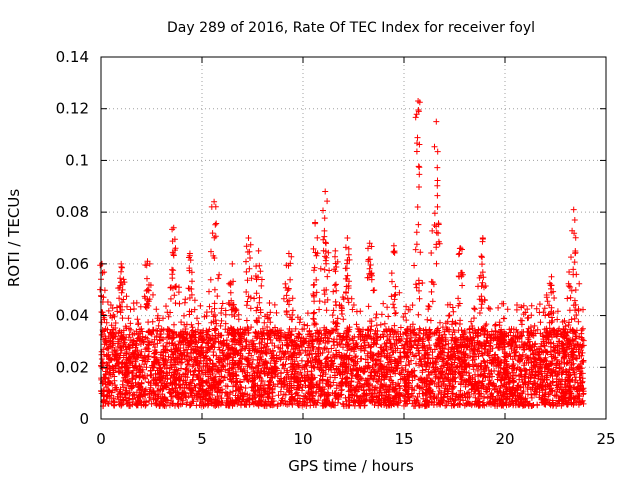 The image size is (640, 480). I want to click on y-tick-label: 0.04, so click(72, 316).